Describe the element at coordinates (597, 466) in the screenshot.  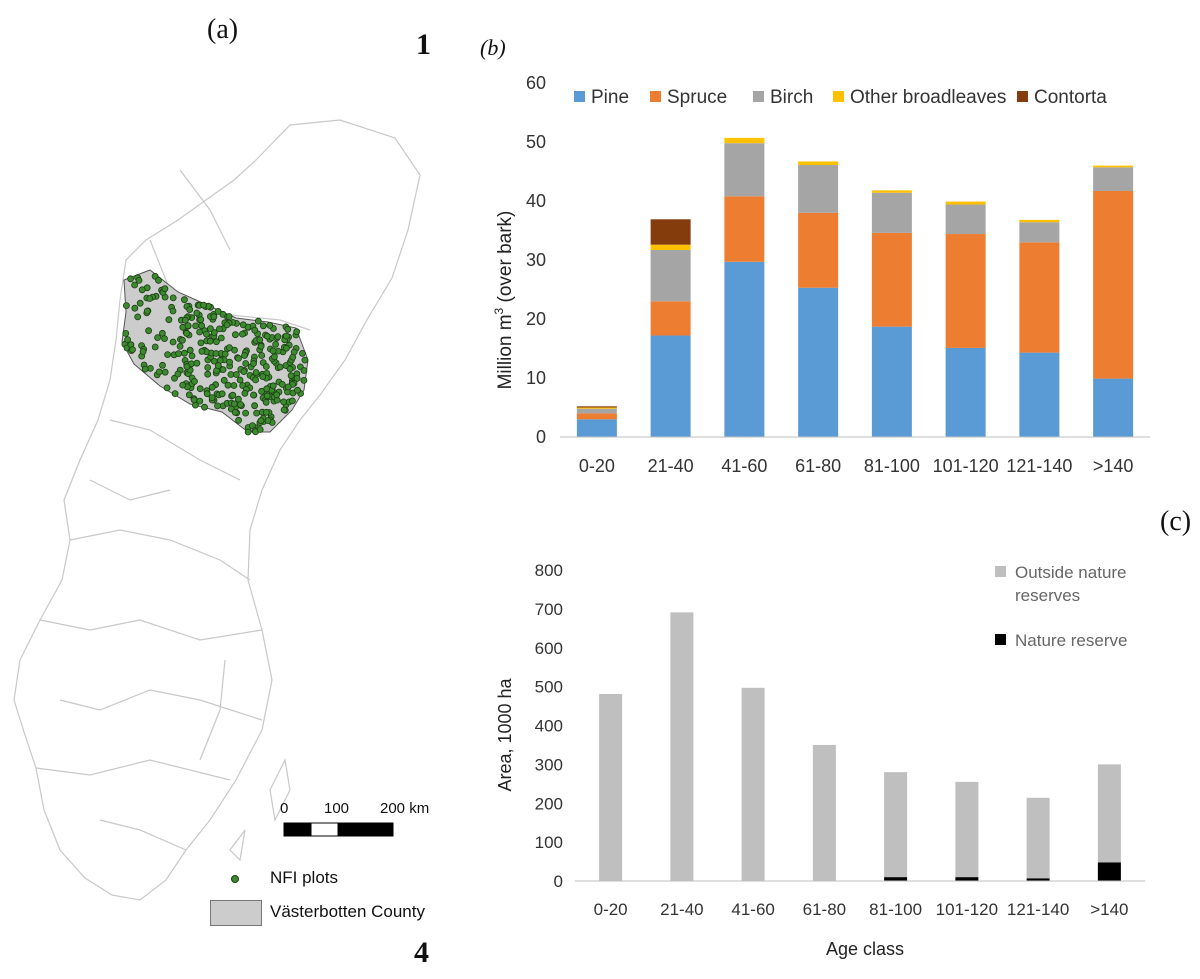
I see `chart-b-x-tick: 0-20` at that location.